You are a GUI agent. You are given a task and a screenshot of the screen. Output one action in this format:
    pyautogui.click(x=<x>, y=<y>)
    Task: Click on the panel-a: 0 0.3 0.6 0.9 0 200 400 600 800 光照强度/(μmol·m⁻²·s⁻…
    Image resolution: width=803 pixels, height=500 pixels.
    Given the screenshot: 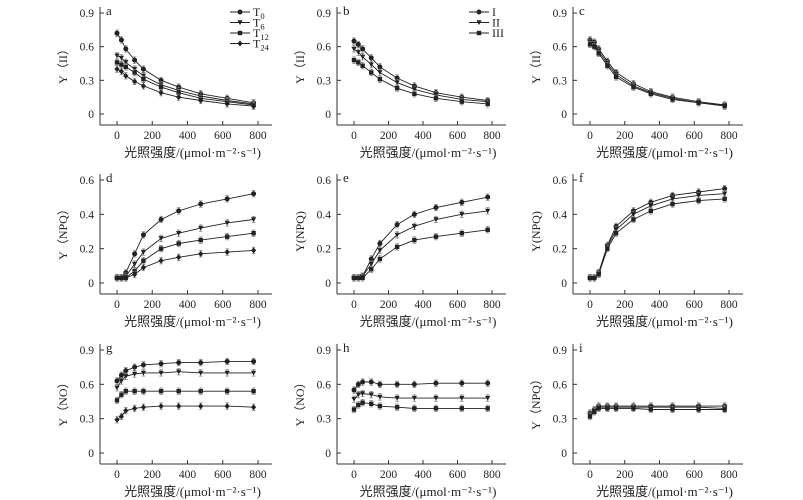 What is the action you would take?
    pyautogui.click(x=164, y=81)
    